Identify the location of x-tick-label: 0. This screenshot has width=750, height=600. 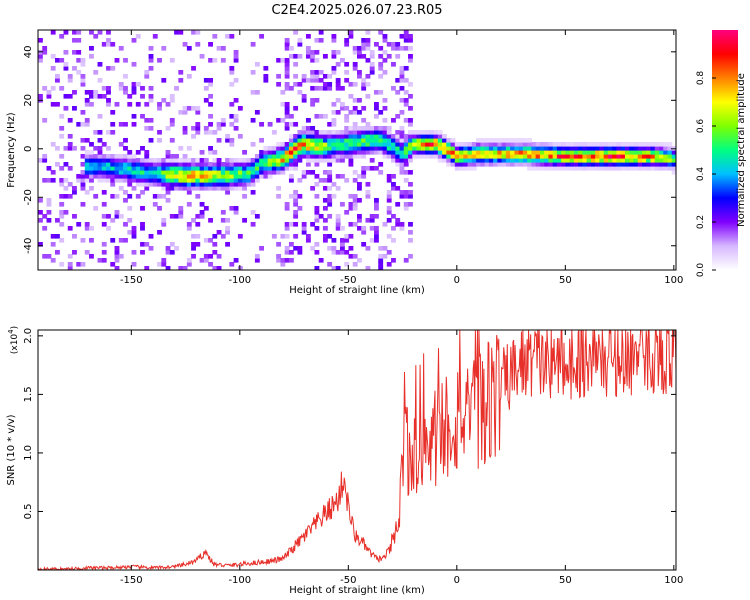
(457, 580).